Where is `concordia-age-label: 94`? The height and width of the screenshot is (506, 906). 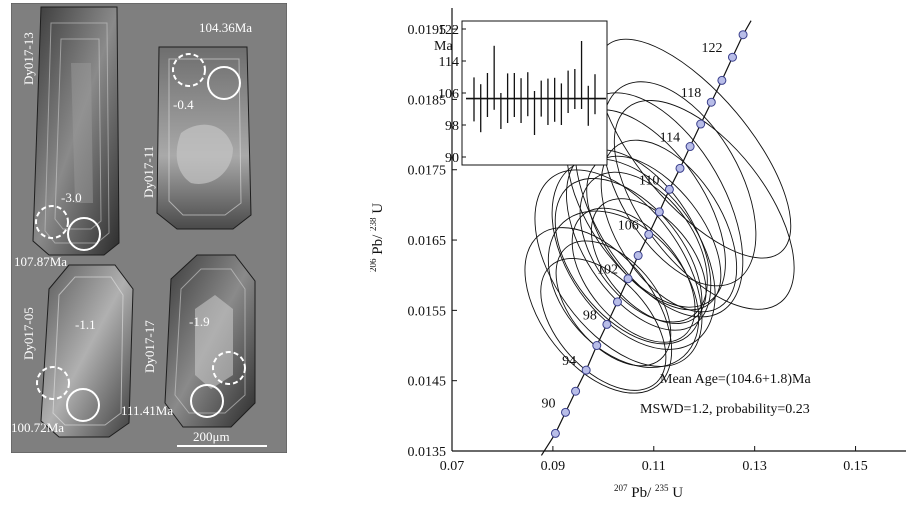
concordia-age-label: 94 is located at coordinates (569, 361).